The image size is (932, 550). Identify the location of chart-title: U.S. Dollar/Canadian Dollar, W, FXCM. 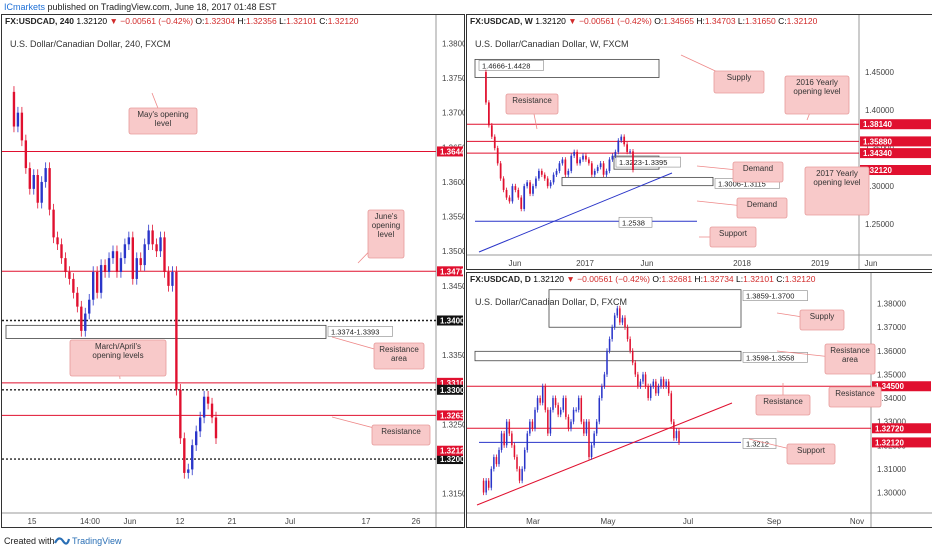
(552, 44).